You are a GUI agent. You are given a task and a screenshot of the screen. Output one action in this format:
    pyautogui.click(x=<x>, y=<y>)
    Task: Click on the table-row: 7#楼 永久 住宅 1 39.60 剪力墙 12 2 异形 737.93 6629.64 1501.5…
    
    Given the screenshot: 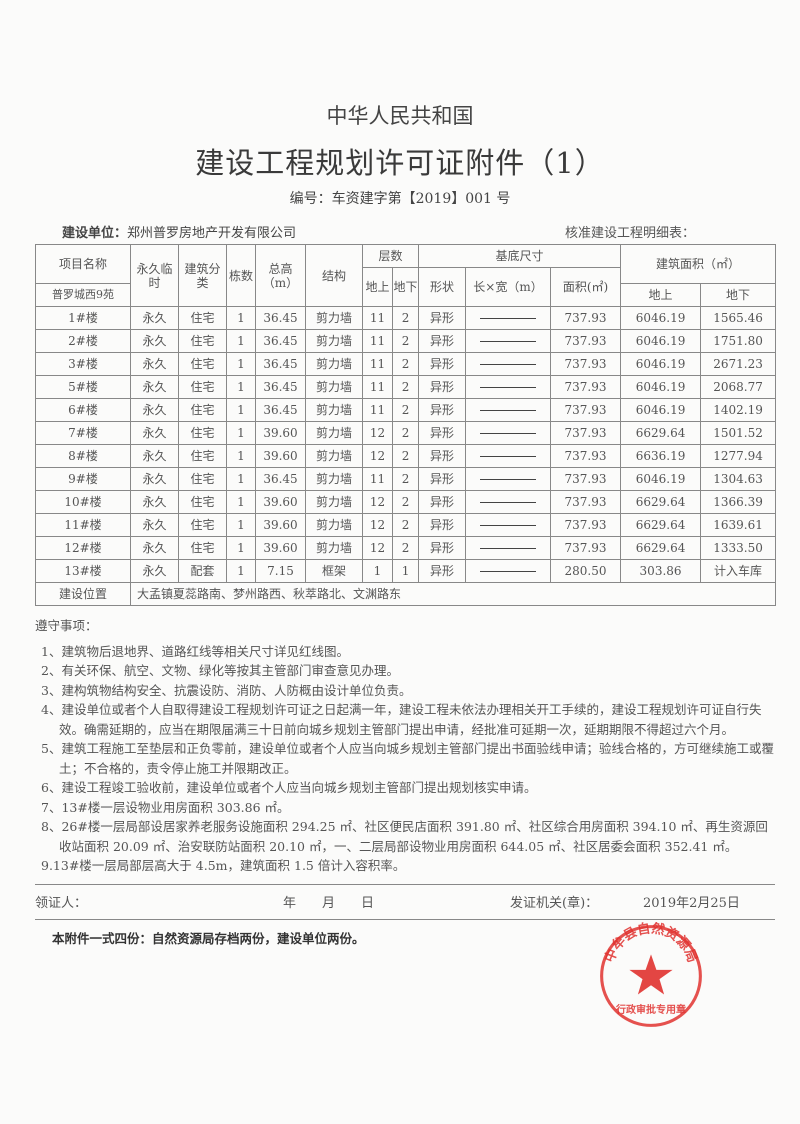 What is the action you would take?
    pyautogui.click(x=406, y=433)
    